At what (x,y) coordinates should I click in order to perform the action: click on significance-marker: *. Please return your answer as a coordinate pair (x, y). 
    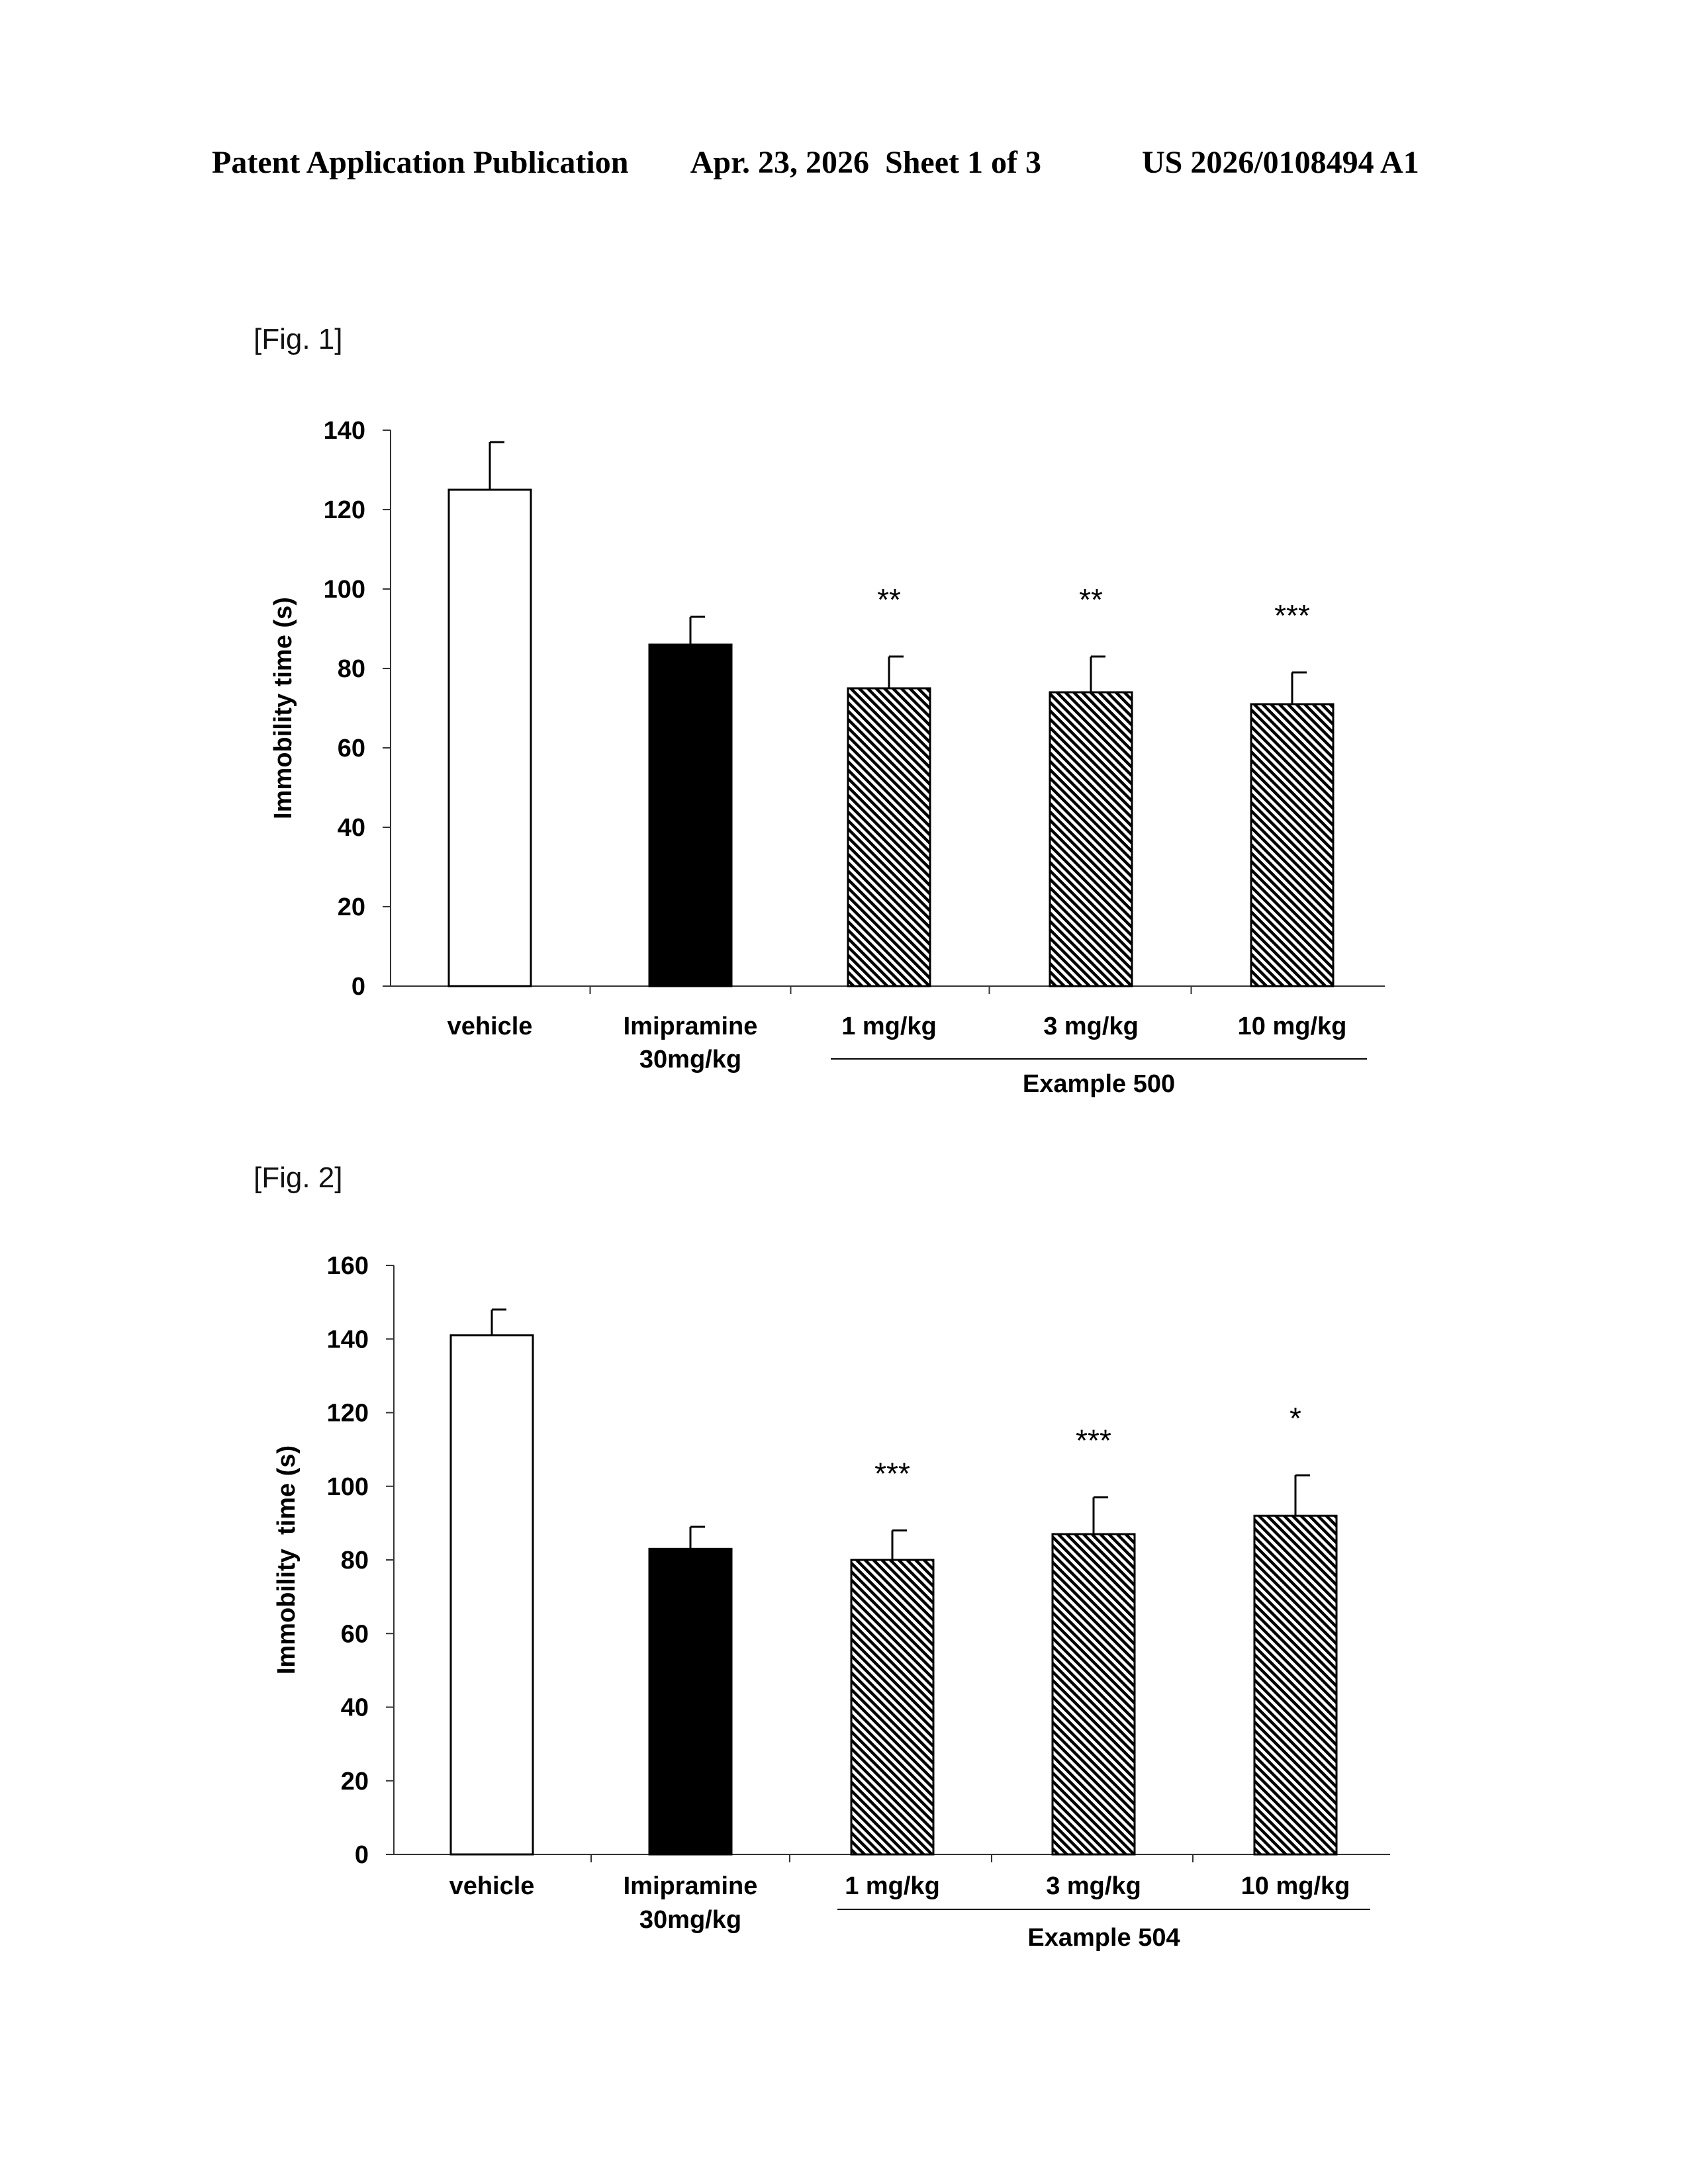
    Looking at the image, I should click on (1295, 1418).